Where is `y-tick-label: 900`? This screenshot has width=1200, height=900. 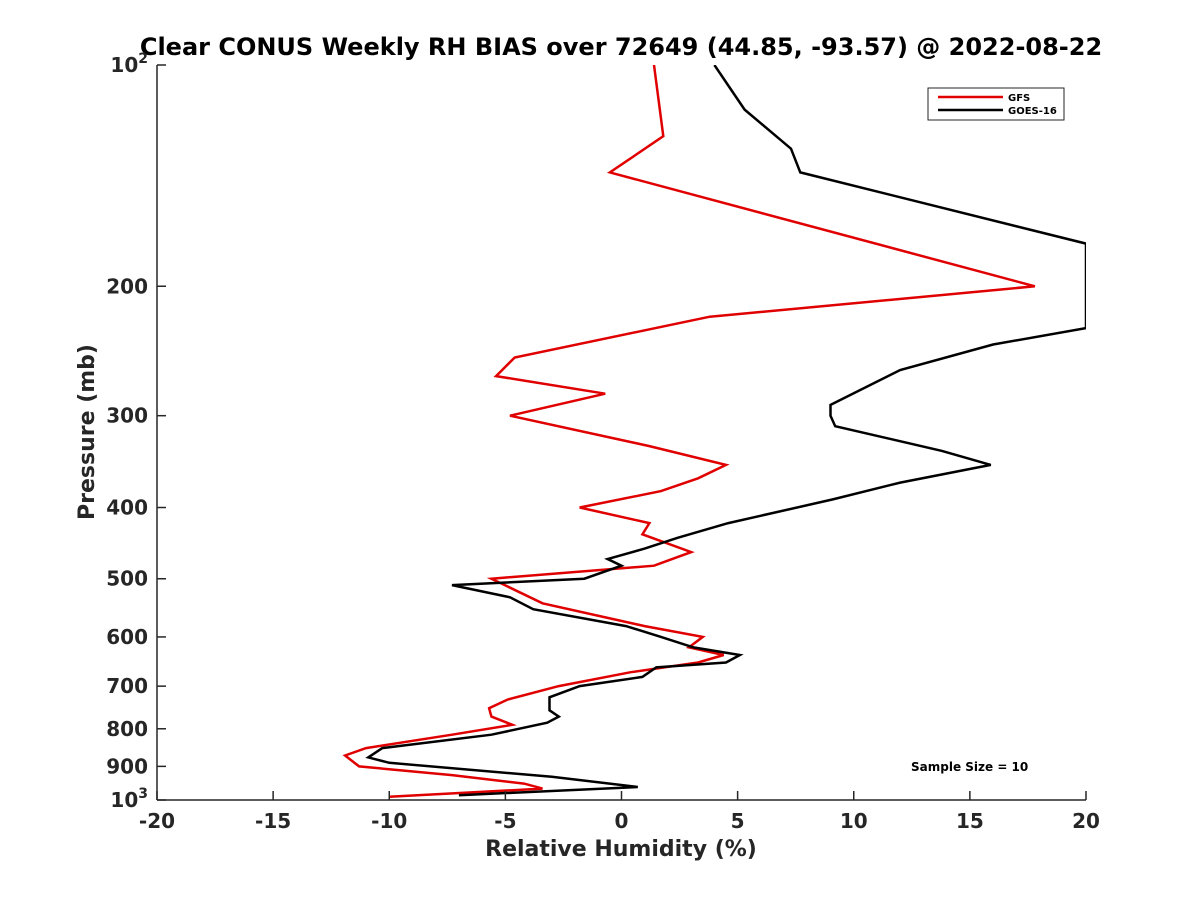 y-tick-label: 900 is located at coordinates (127, 766).